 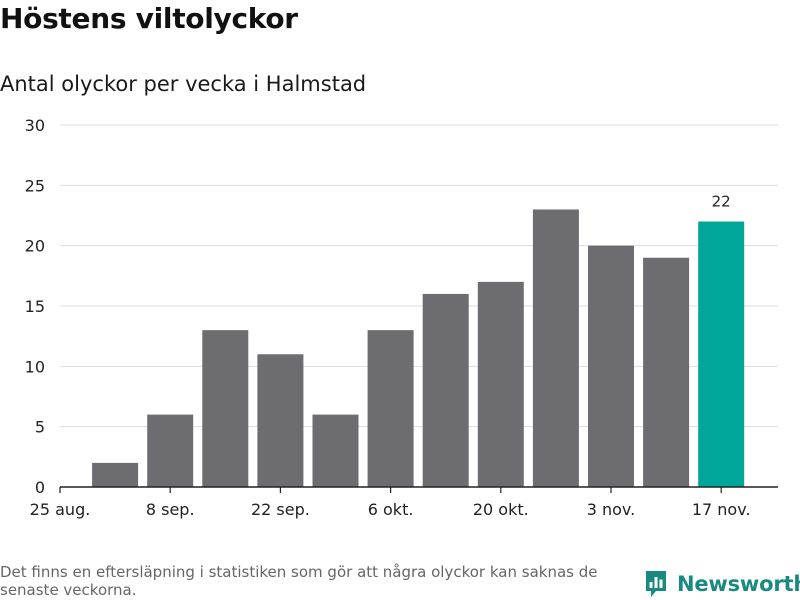 What do you see at coordinates (501, 509) in the screenshot?
I see `x-tick-label-8: 20 okt.` at bounding box center [501, 509].